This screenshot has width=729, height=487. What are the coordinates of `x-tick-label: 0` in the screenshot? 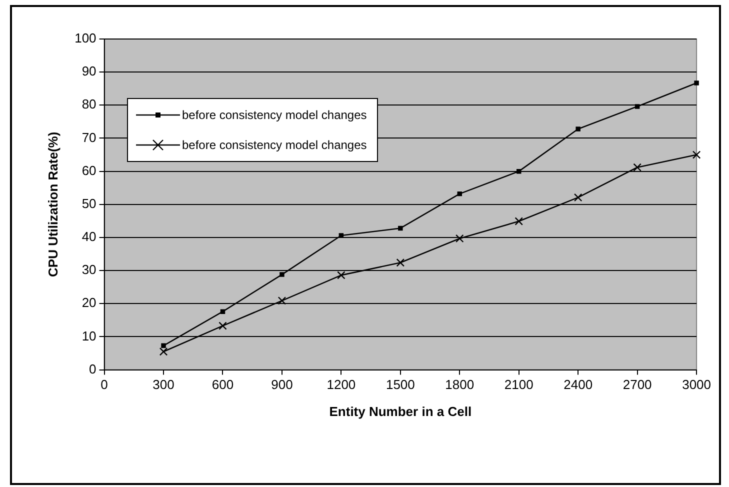 It's located at (104, 384).